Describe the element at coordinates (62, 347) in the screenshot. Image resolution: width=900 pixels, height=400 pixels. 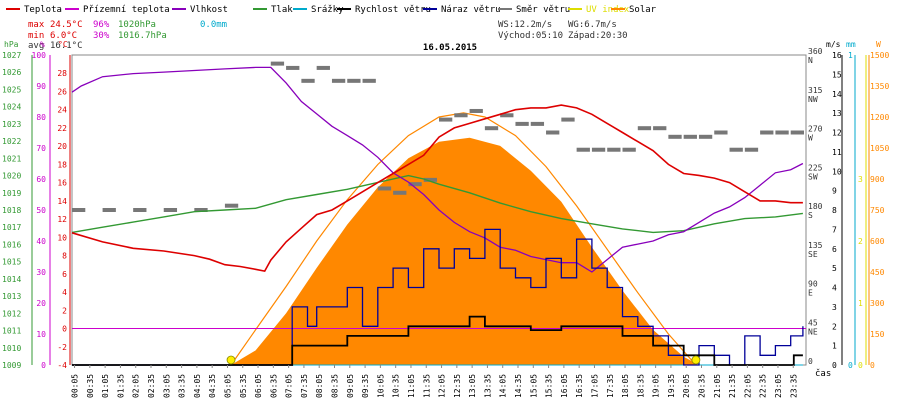
I see `temp-tick: -2` at that location.